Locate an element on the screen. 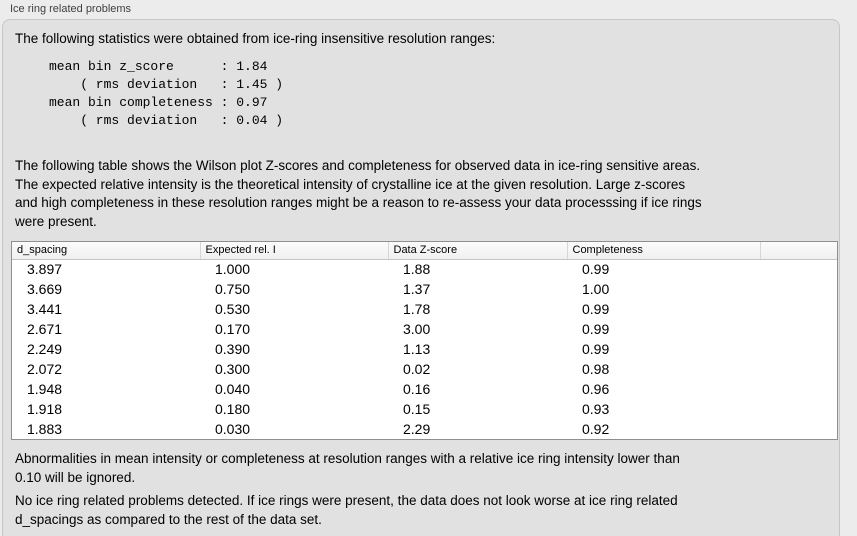 This screenshot has height=536, width=857. table-cell: 1.883 is located at coordinates (45, 429).